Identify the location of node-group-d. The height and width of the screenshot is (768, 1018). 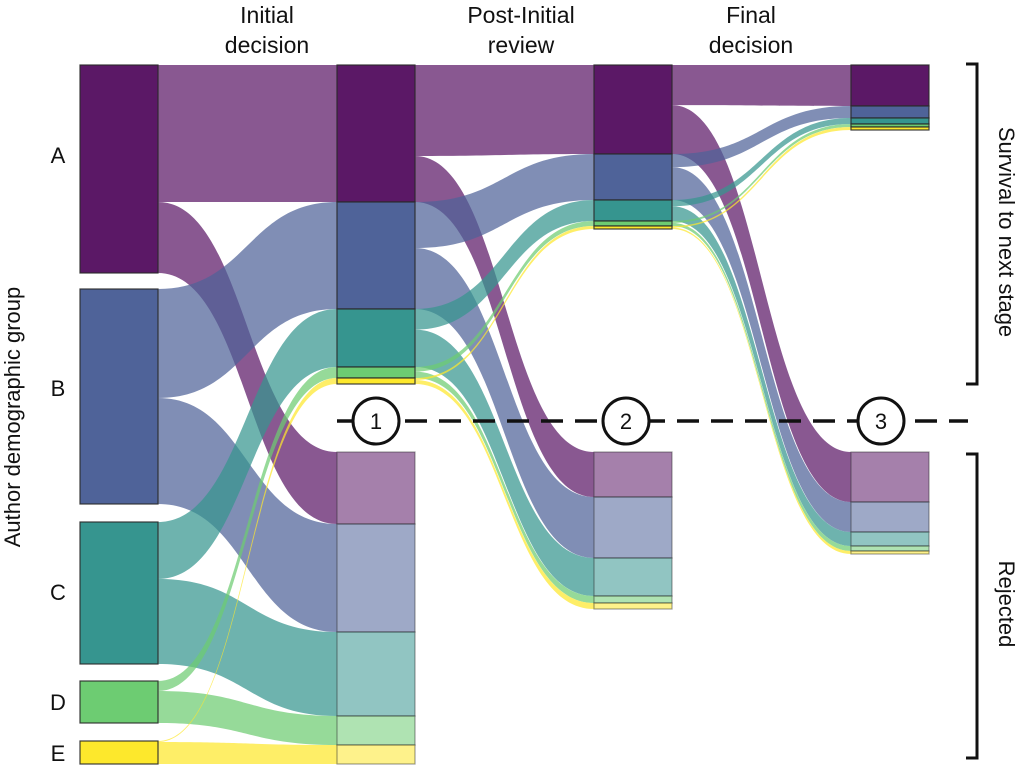
(119, 702).